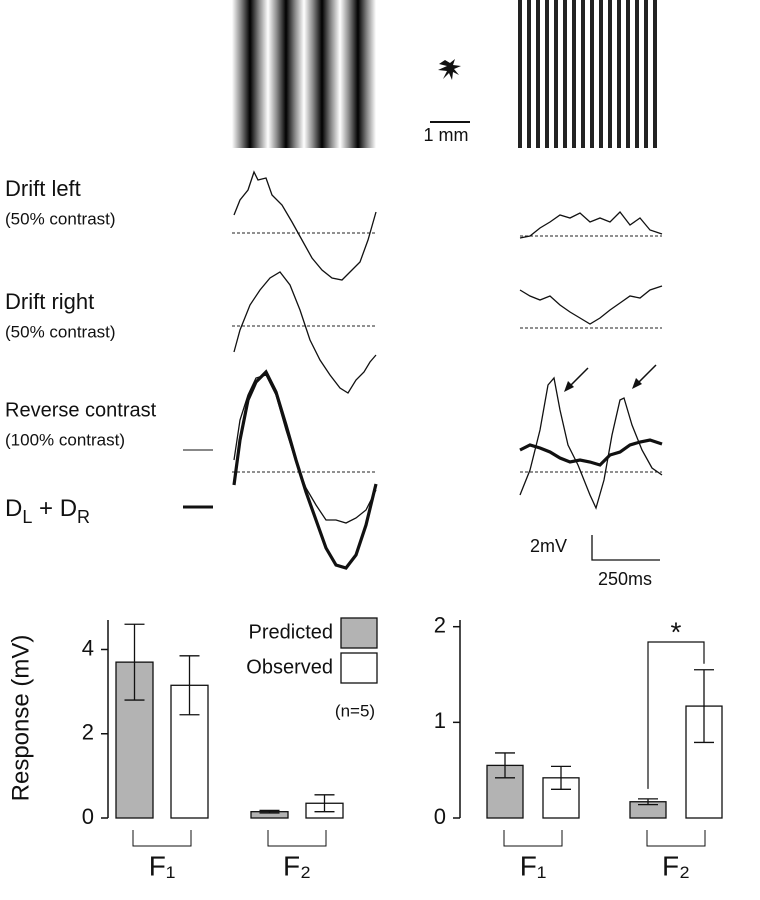  What do you see at coordinates (65, 439) in the screenshot?
I see `condition-sub: (100% contrast)` at bounding box center [65, 439].